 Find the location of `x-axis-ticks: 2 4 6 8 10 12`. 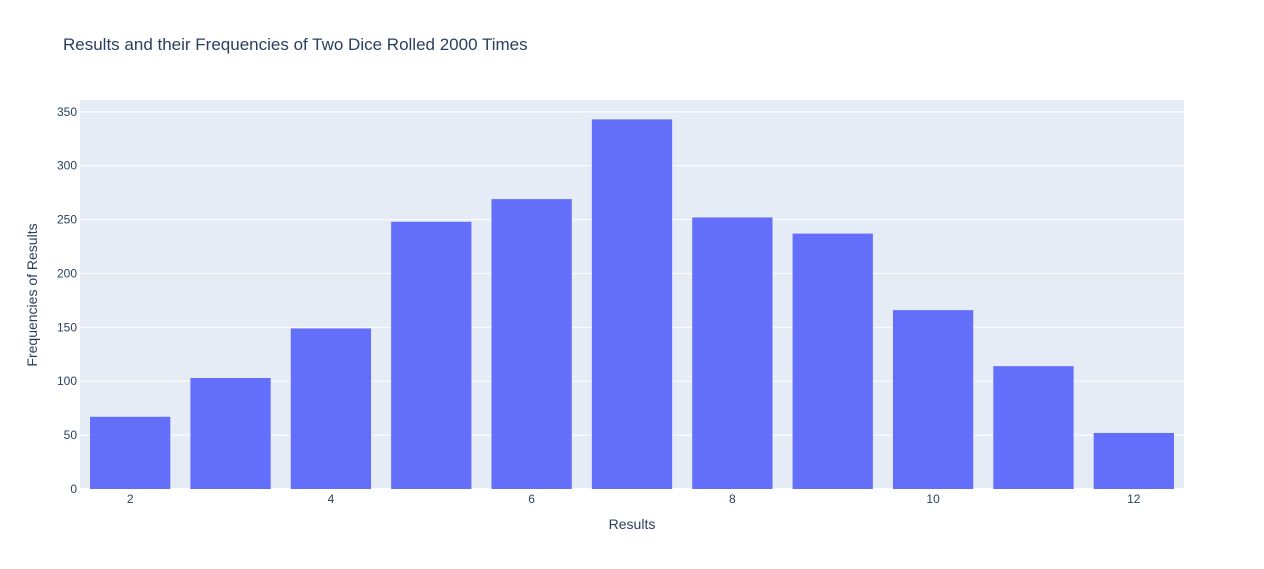

x-axis-ticks: 2 4 6 8 10 12 is located at coordinates (634, 499).